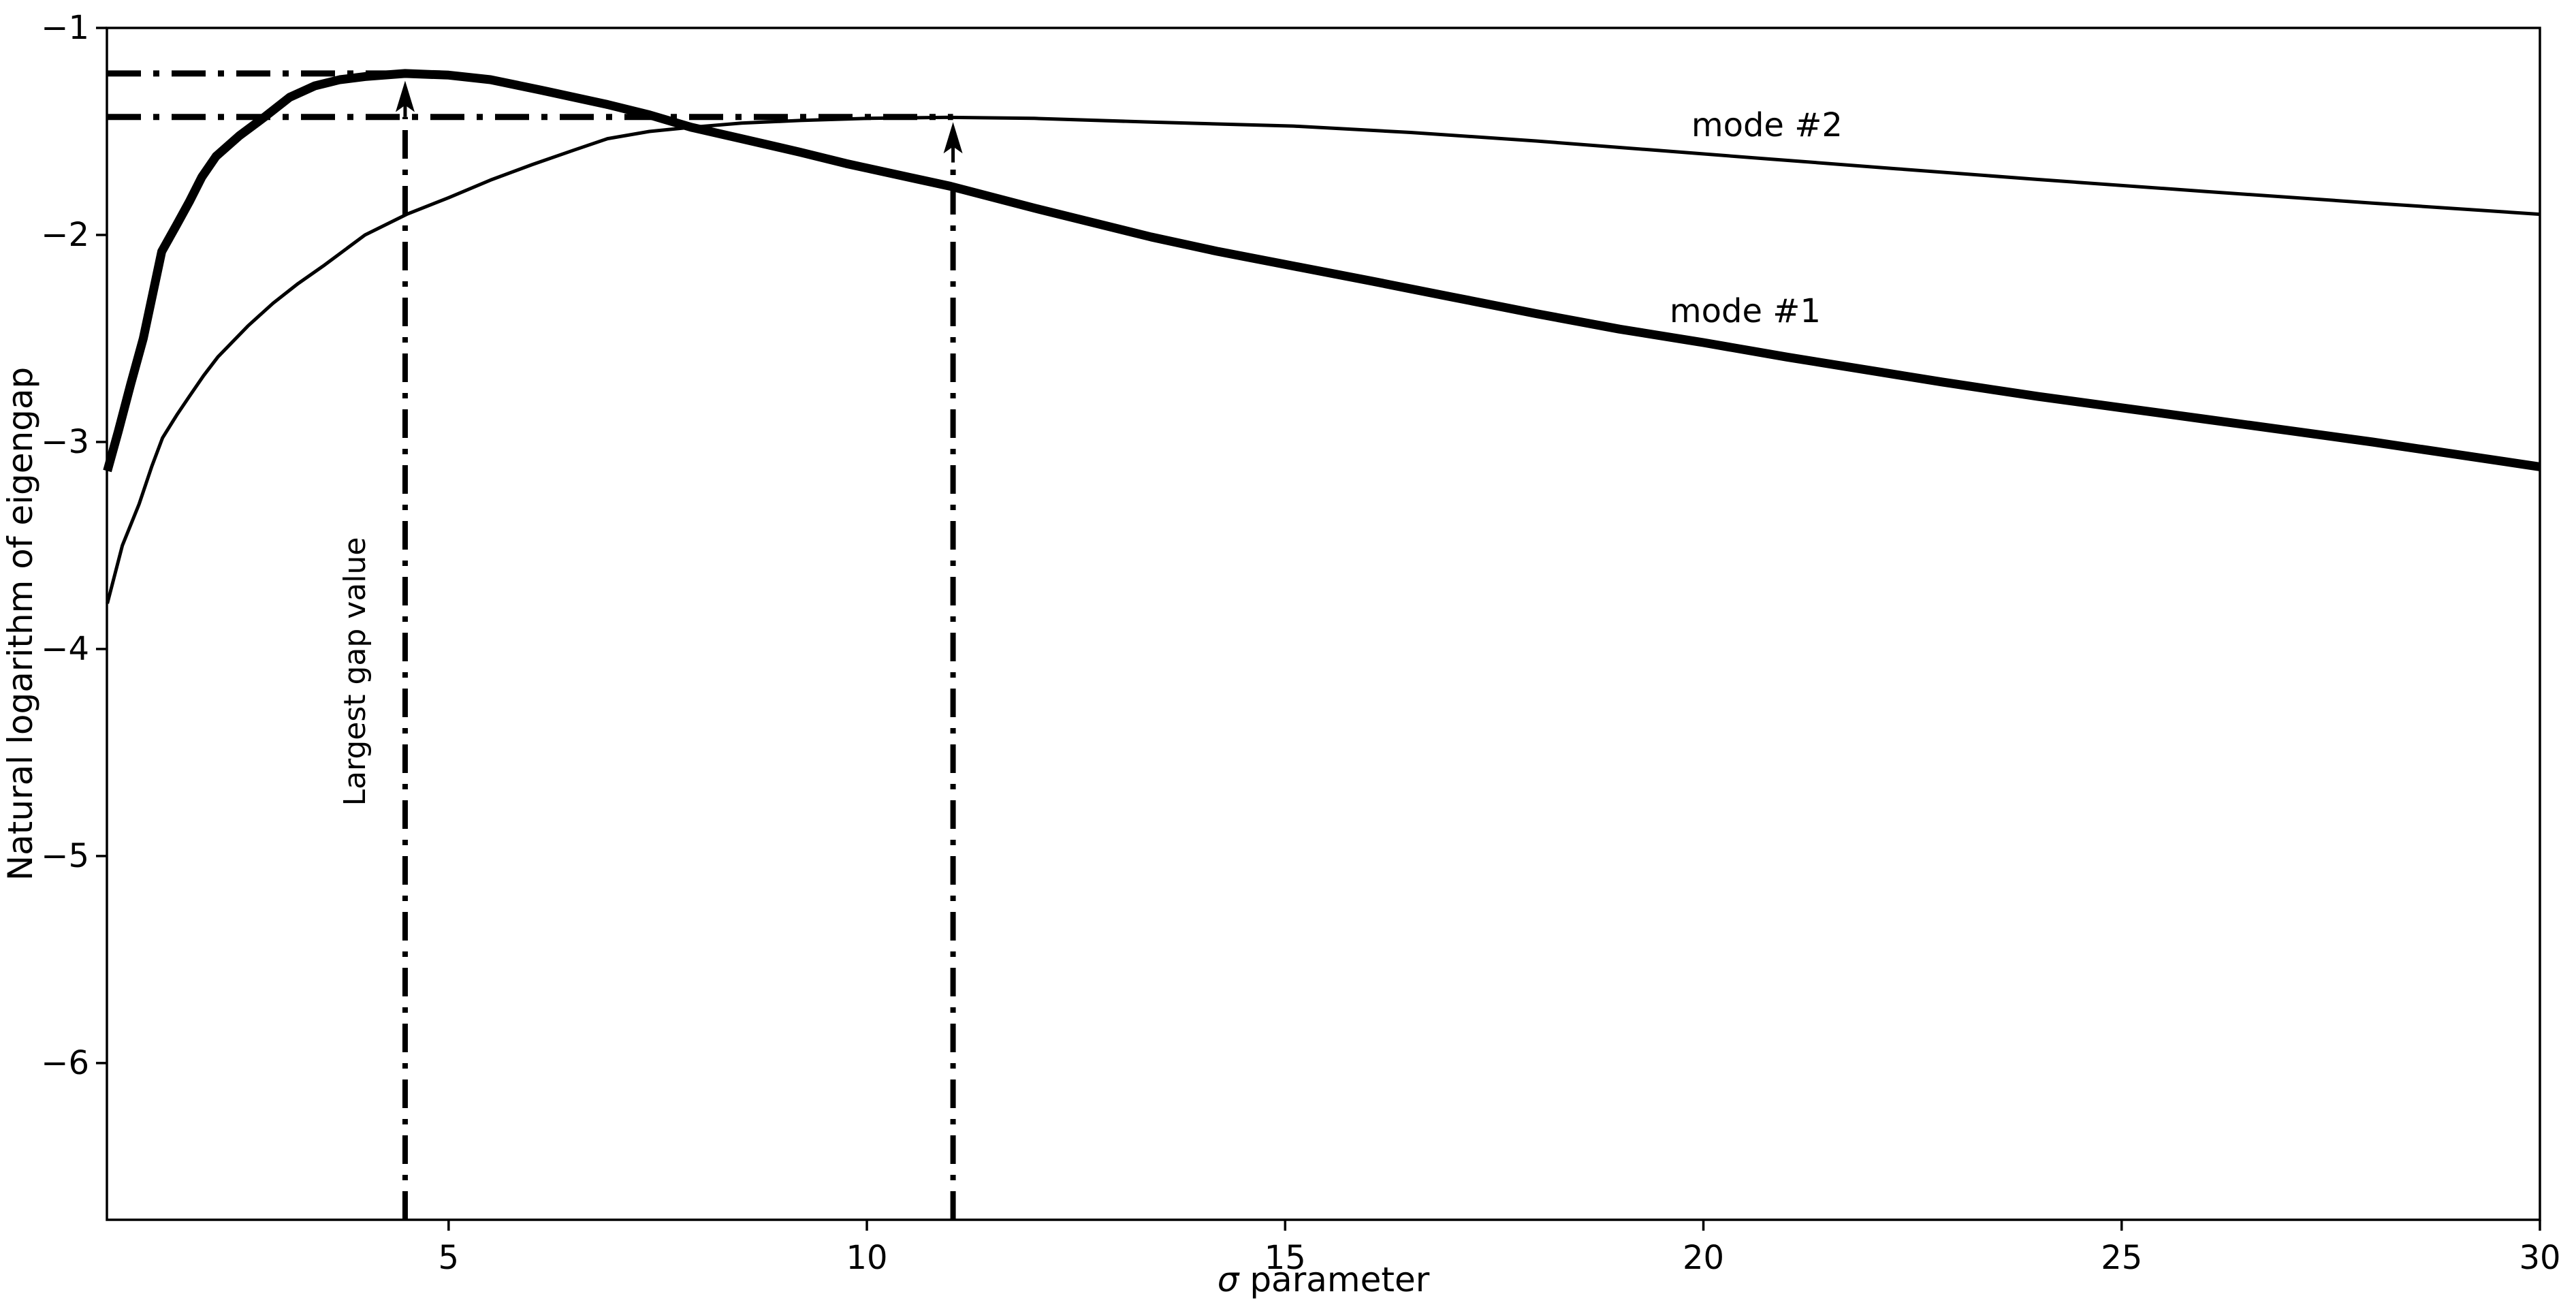 Image resolution: width=2576 pixels, height=1309 pixels. What do you see at coordinates (65, 235) in the screenshot?
I see `y-tick-label: −2` at bounding box center [65, 235].